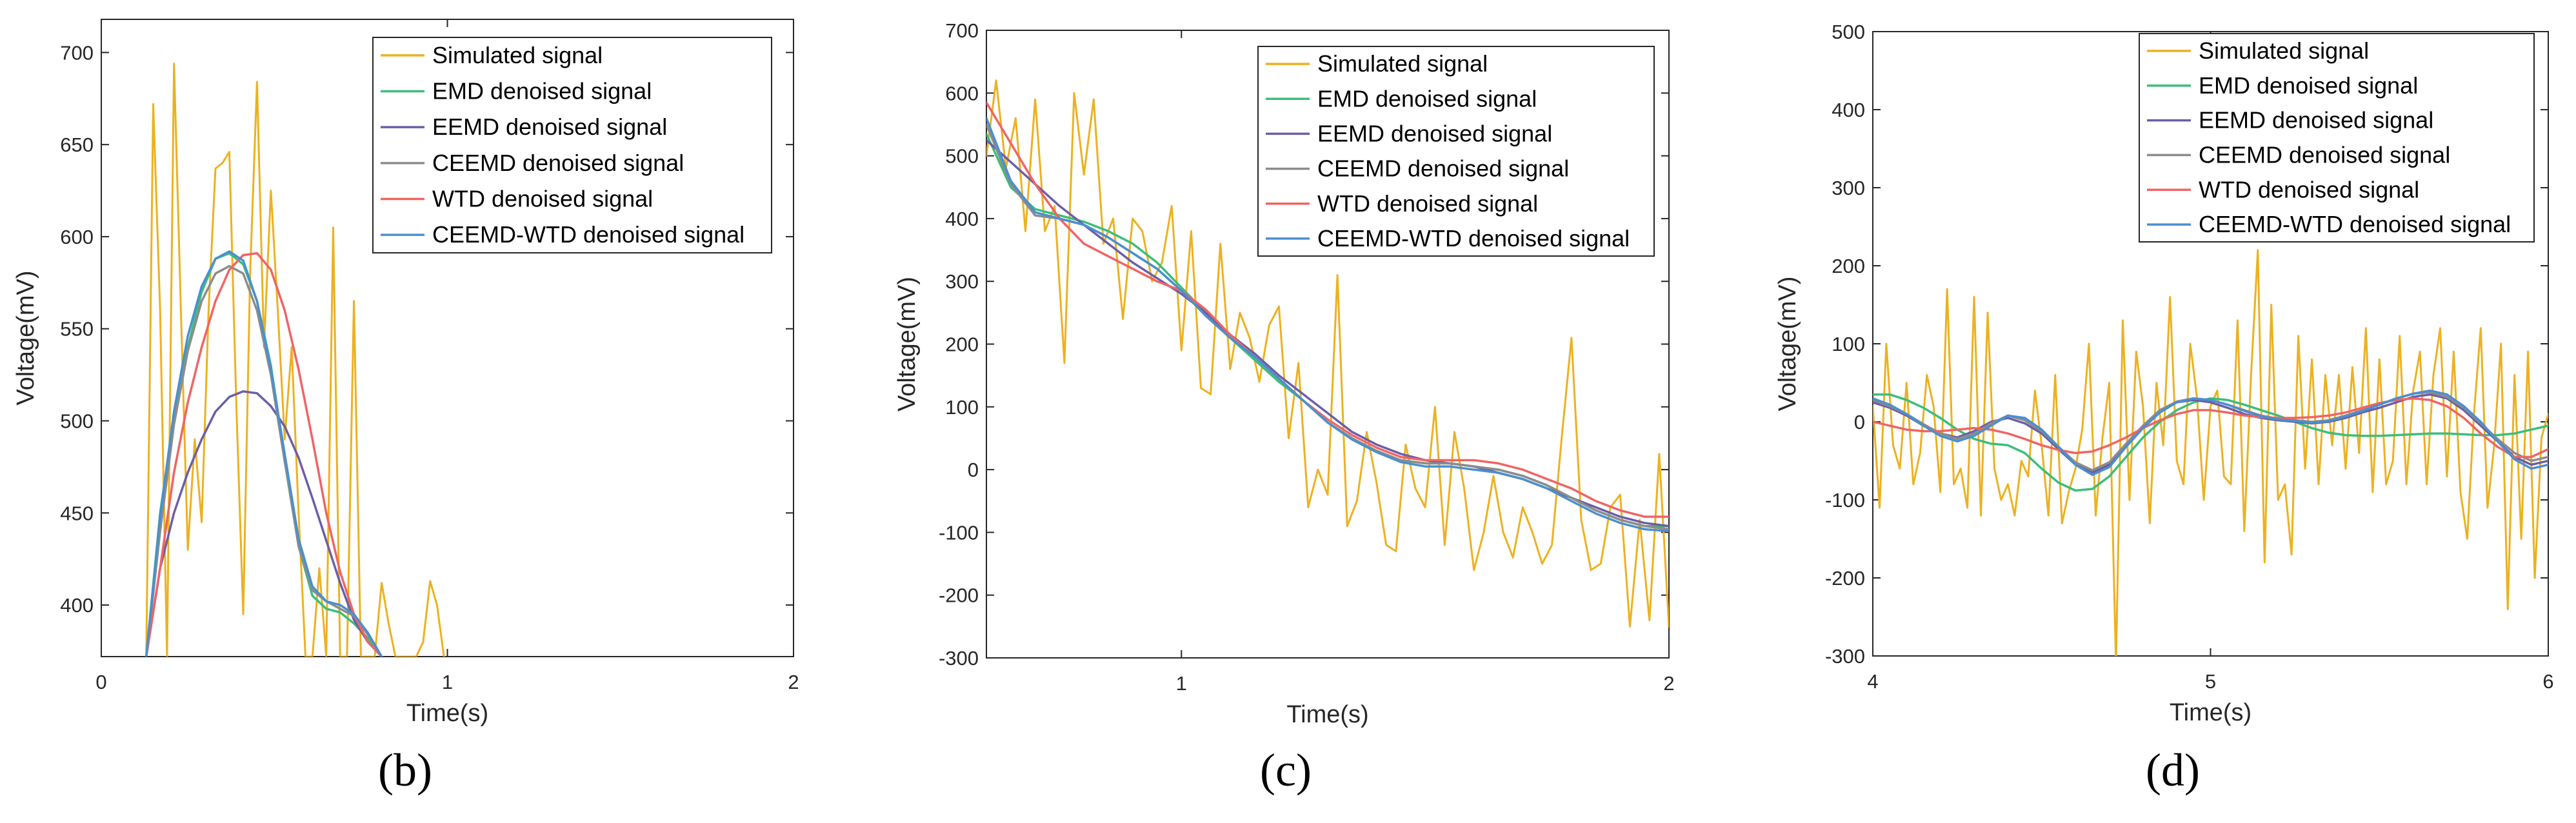 The width and height of the screenshot is (2576, 823). I want to click on panel-label: (d), so click(2173, 770).